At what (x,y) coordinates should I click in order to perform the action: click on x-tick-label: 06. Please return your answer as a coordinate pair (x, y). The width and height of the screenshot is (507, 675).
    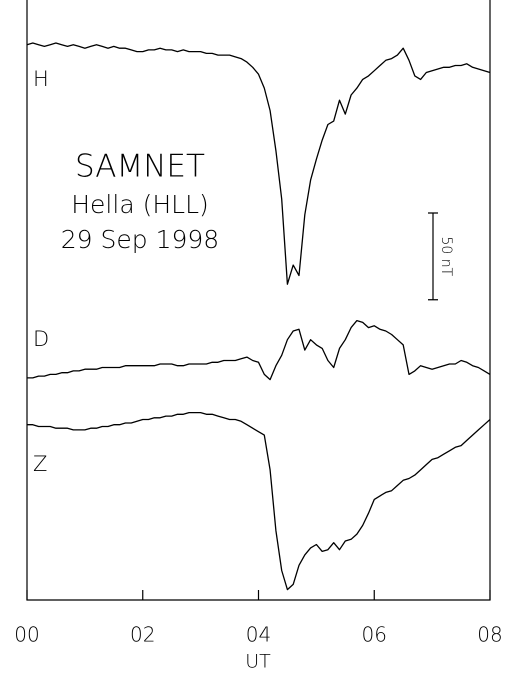
    Looking at the image, I should click on (374, 635).